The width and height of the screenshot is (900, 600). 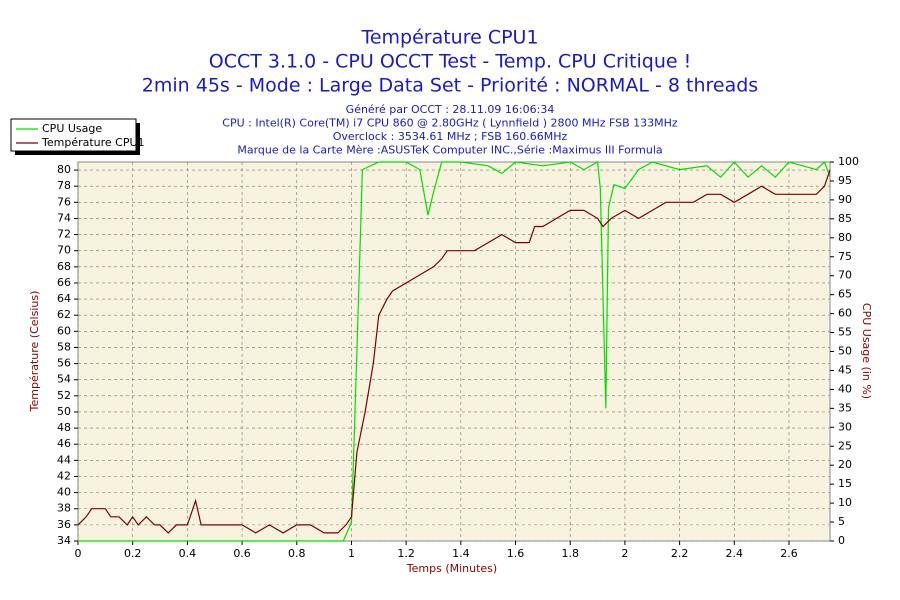 I want to click on y2-tick-label: 75, so click(x=845, y=256).